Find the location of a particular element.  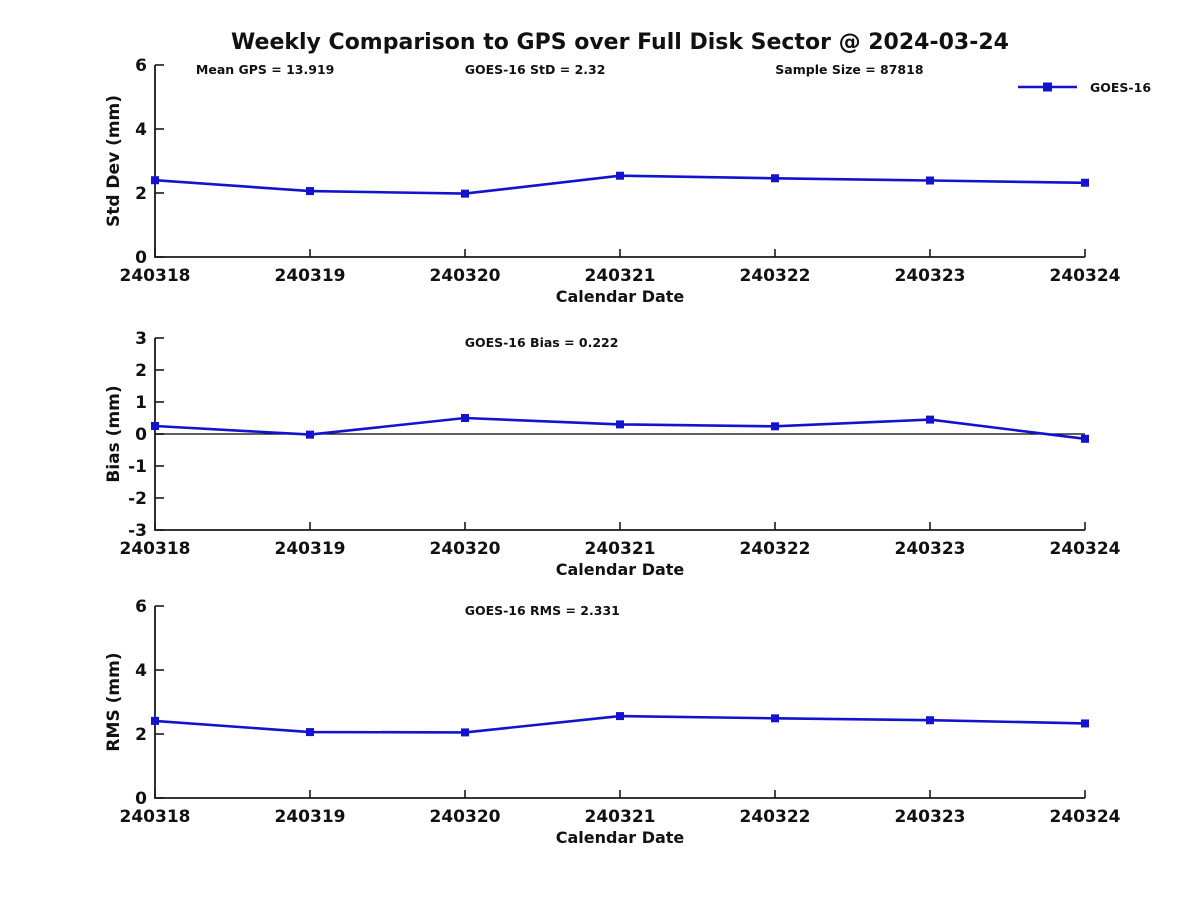

annotation-text: GOES-16 RMS = 2.331 is located at coordinates (542, 610).